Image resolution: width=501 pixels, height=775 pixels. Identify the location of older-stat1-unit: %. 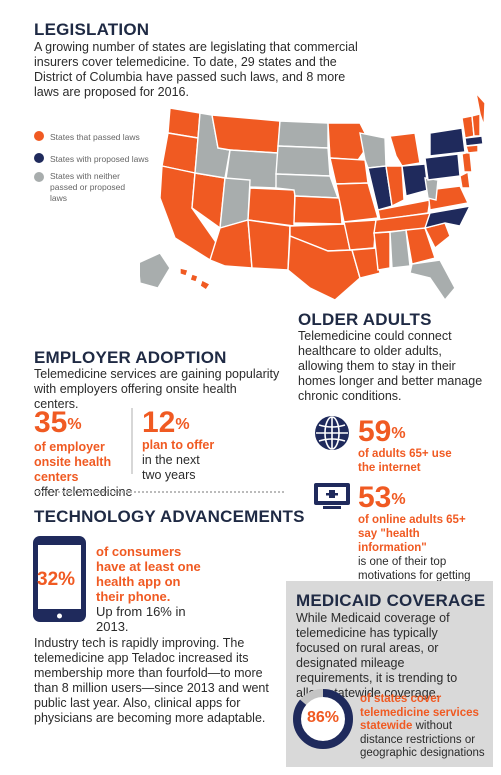
(398, 433).